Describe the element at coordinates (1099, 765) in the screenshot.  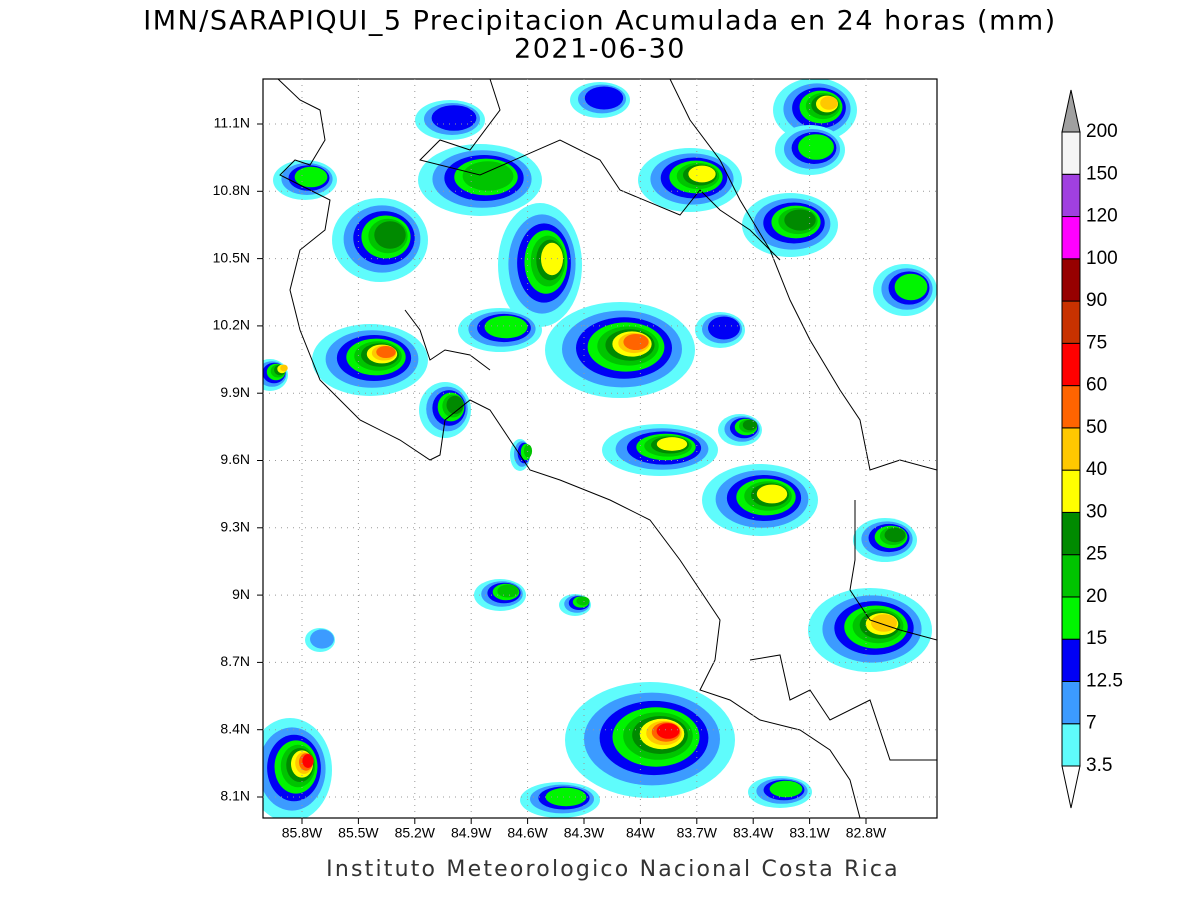
I see `colorbar-label: 3.5` at that location.